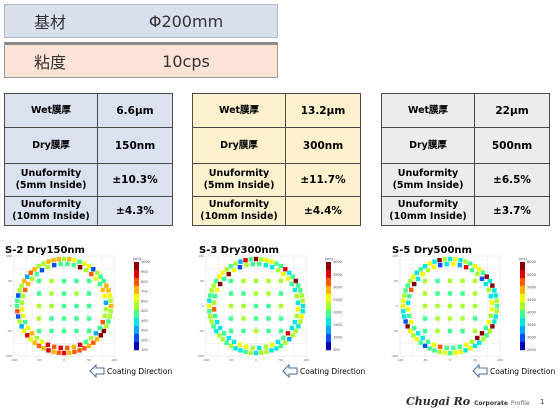  What do you see at coordinates (512, 180) in the screenshot?
I see `uniformity-5mm-value: ±6.5%` at bounding box center [512, 180].